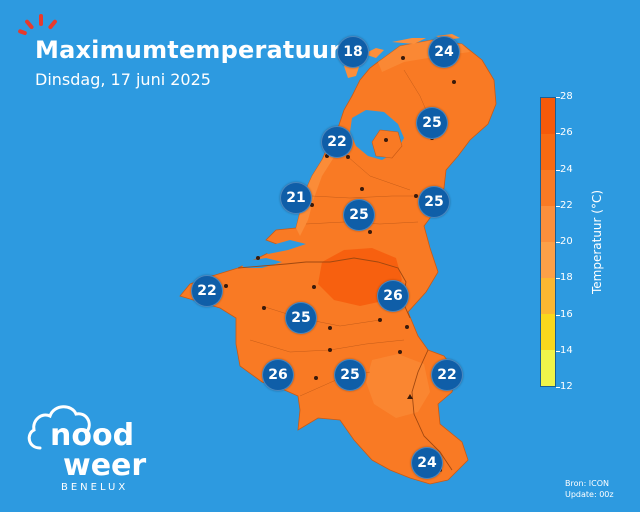 Image resolution: width=640 pixels, height=512 pixels. I want to click on nl-de-border-inner, so click(369, 197).